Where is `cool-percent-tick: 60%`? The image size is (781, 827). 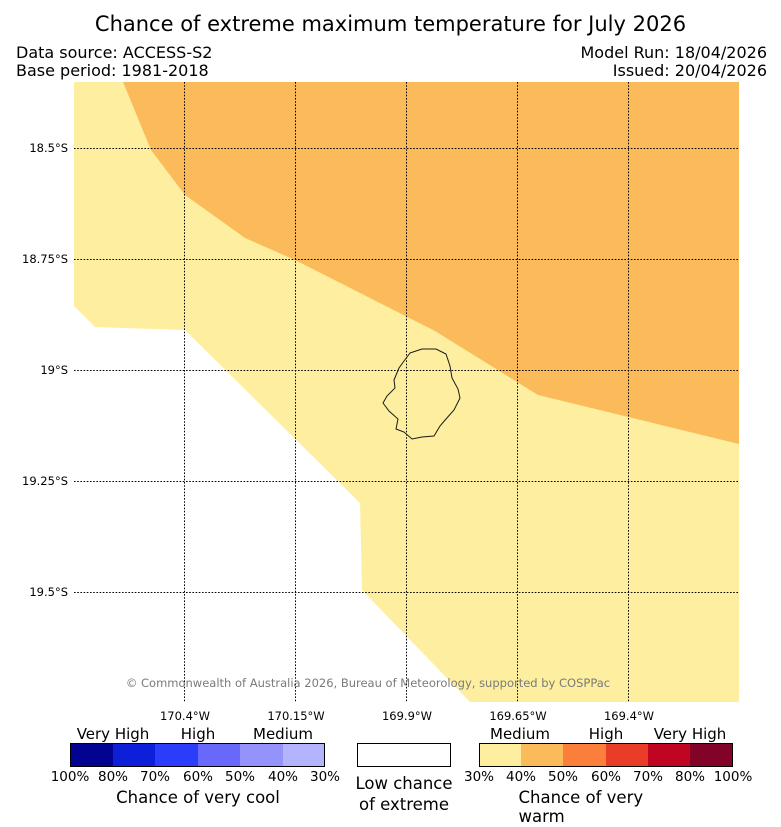 cool-percent-tick: 60% is located at coordinates (198, 777).